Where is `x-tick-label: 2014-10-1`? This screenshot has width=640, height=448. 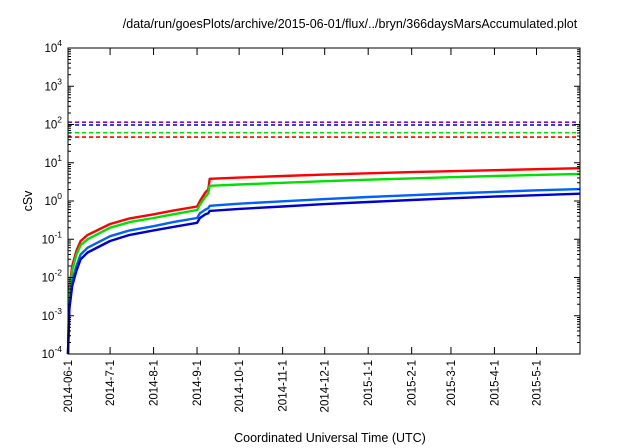
x-tick-label: 2014-10-1 is located at coordinates (240, 386).